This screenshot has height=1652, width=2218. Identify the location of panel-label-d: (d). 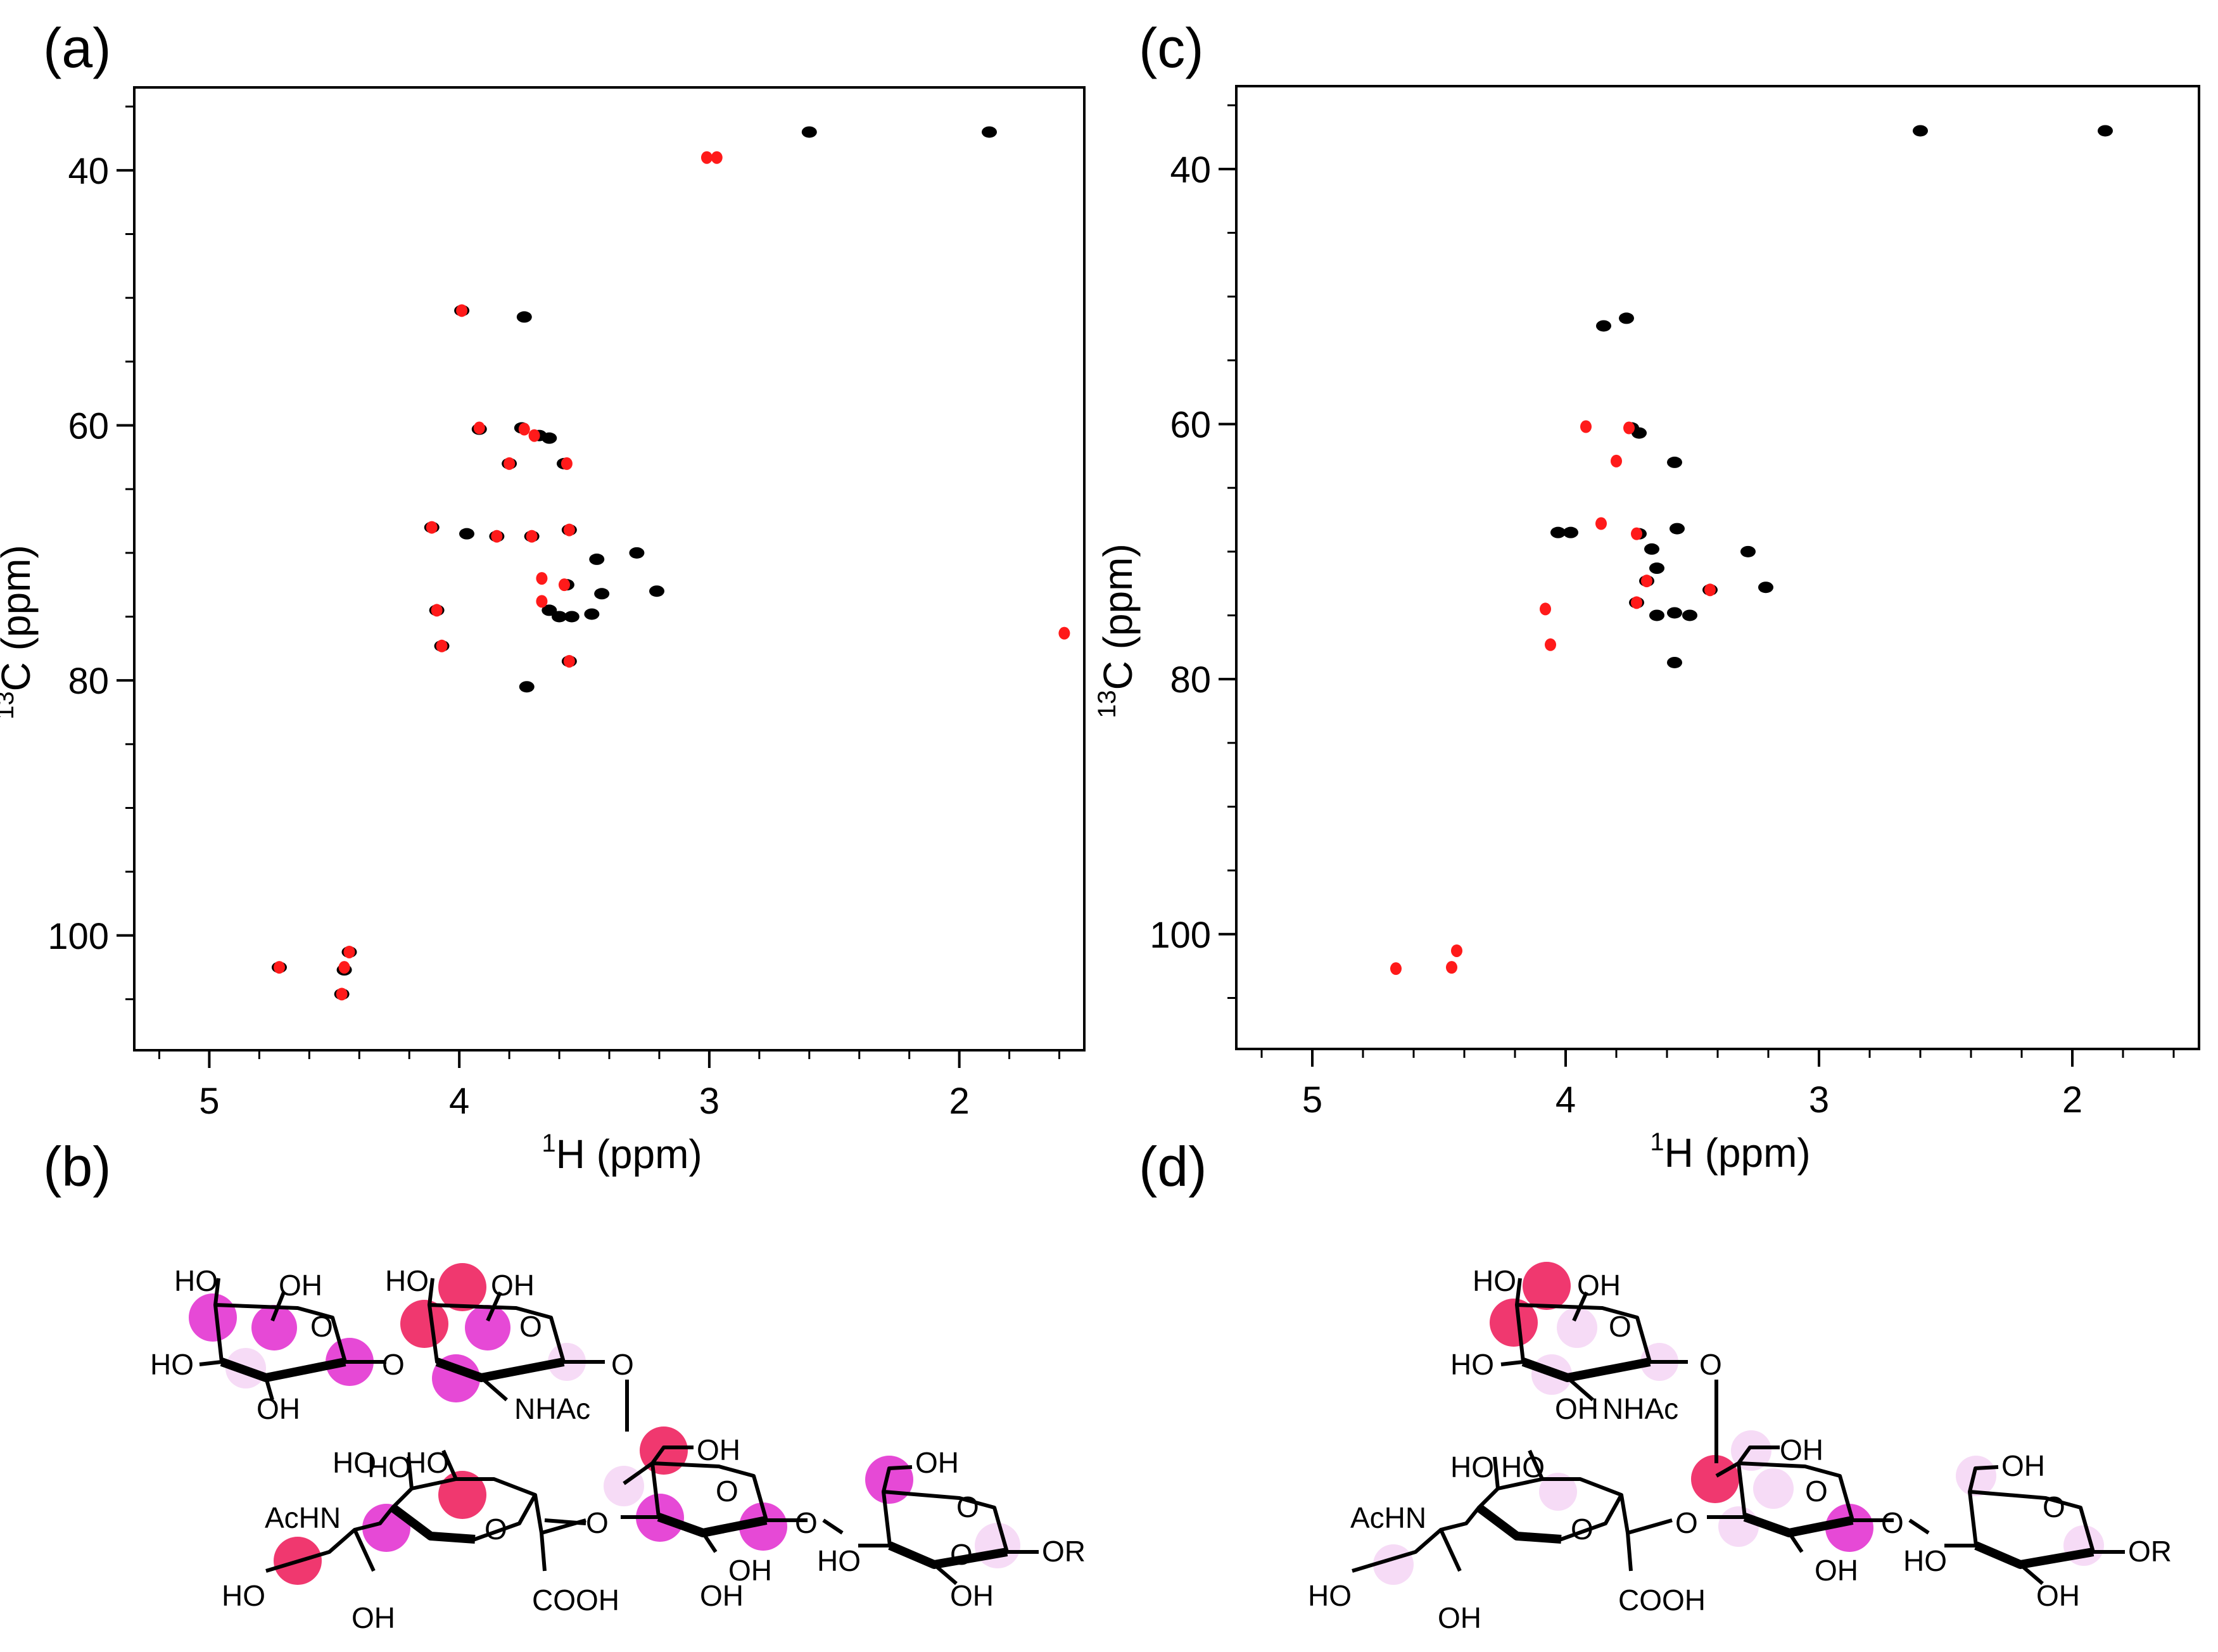
(1173, 1166).